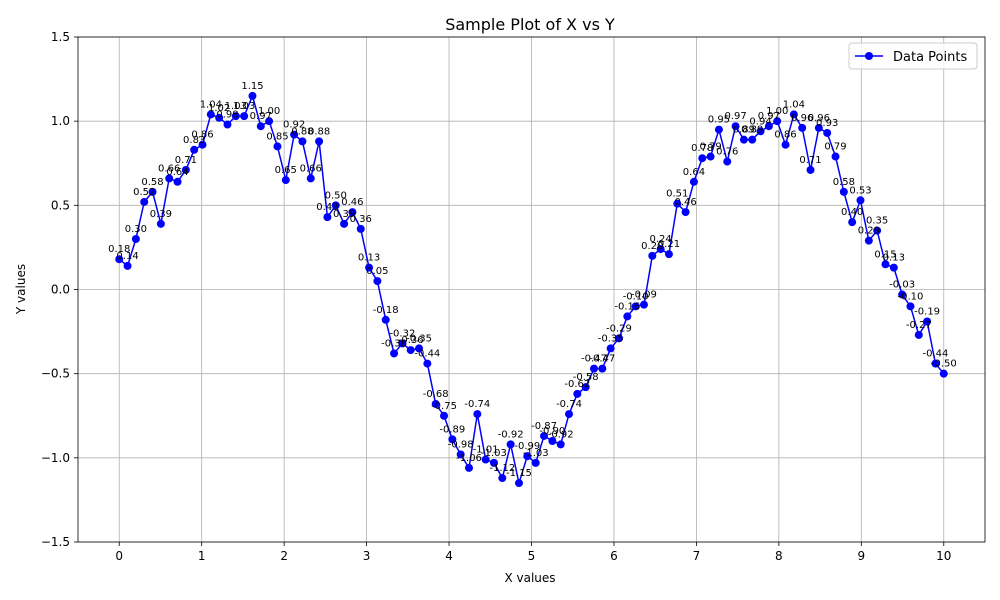 The image size is (1000, 600). What do you see at coordinates (911, 296) in the screenshot?
I see `data-point-label: -0.10` at bounding box center [911, 296].